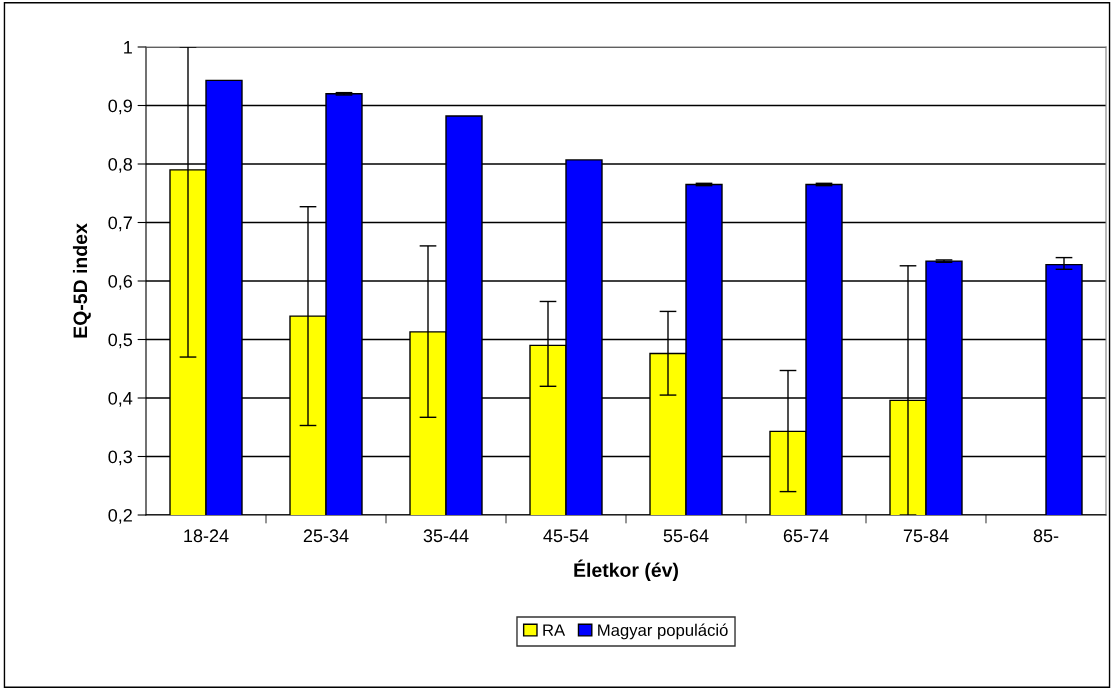 The width and height of the screenshot is (1114, 690). Describe the element at coordinates (120, 282) in the screenshot. I see `y-tick-label: 0,6` at that location.